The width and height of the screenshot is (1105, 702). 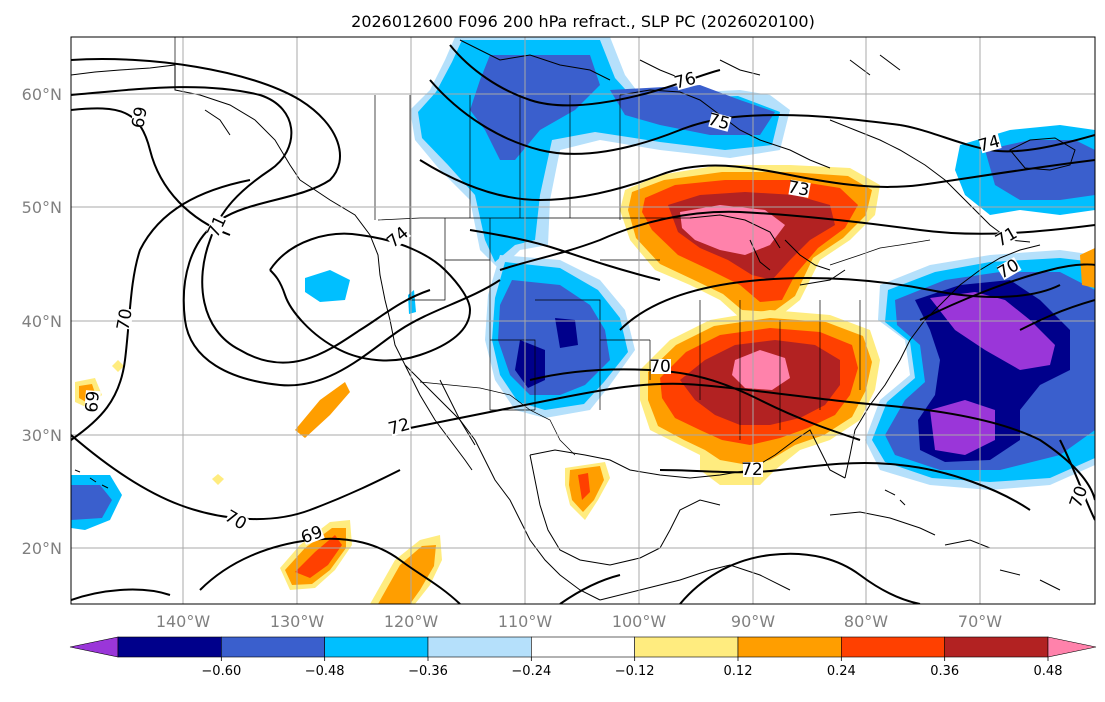 I want to click on border-canada-provinces, so click(x=497, y=157).